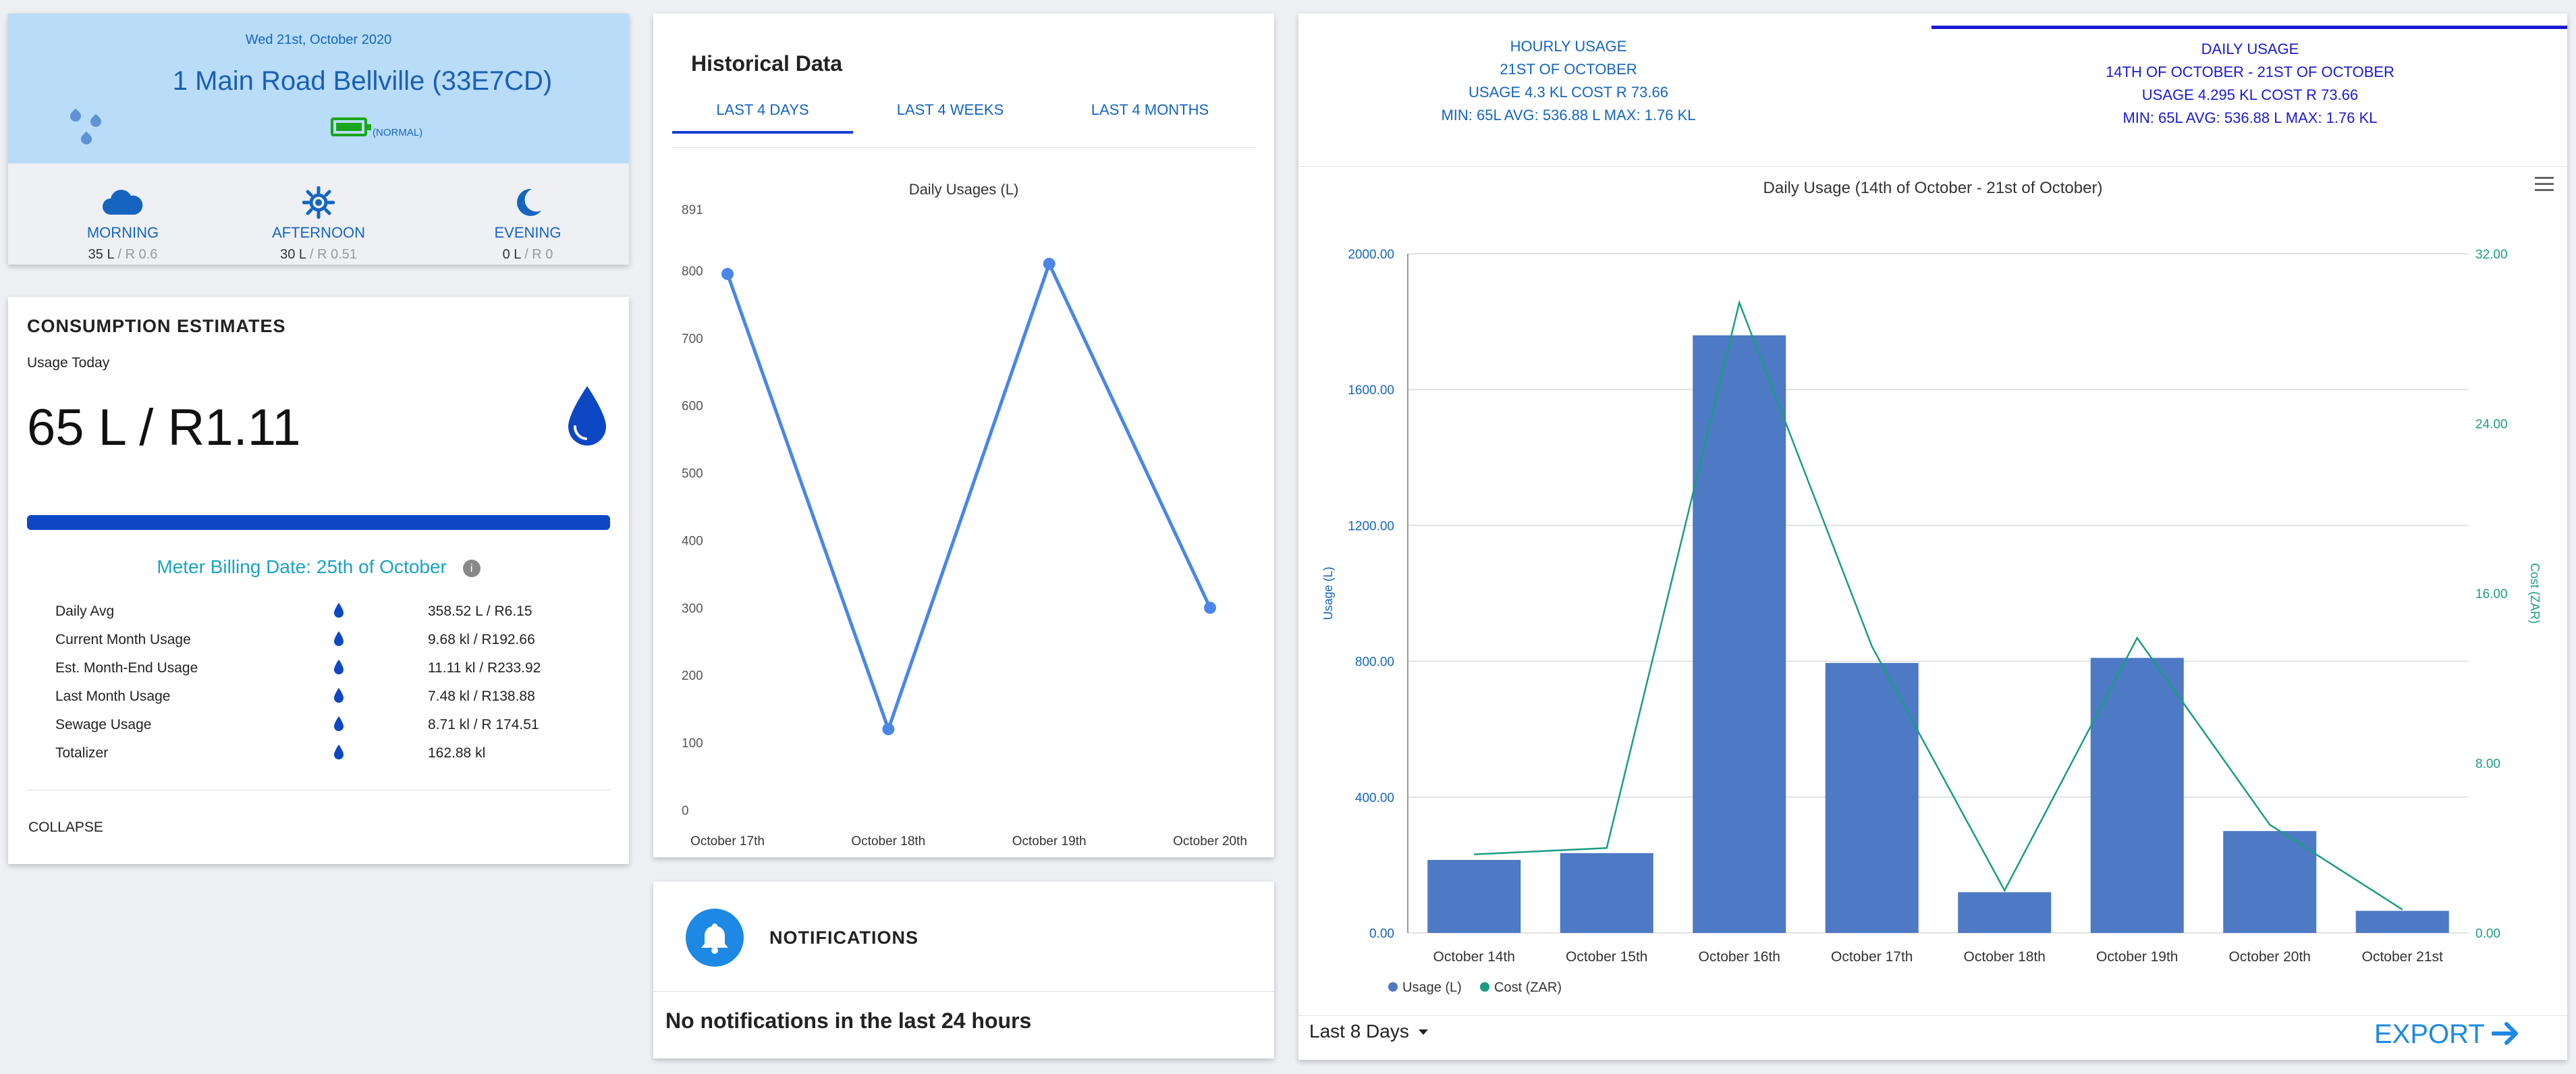  Describe the element at coordinates (2402, 957) in the screenshot. I see `x-tick-label: October 21st` at that location.